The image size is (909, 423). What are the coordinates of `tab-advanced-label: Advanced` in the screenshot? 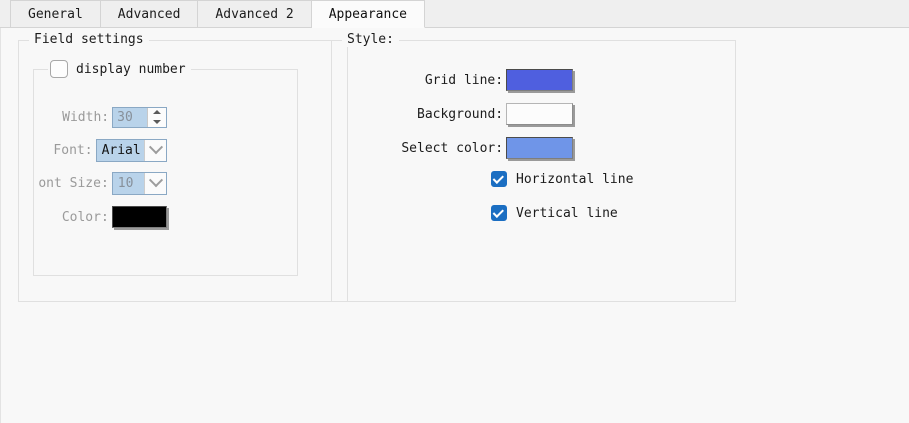 It's located at (149, 14).